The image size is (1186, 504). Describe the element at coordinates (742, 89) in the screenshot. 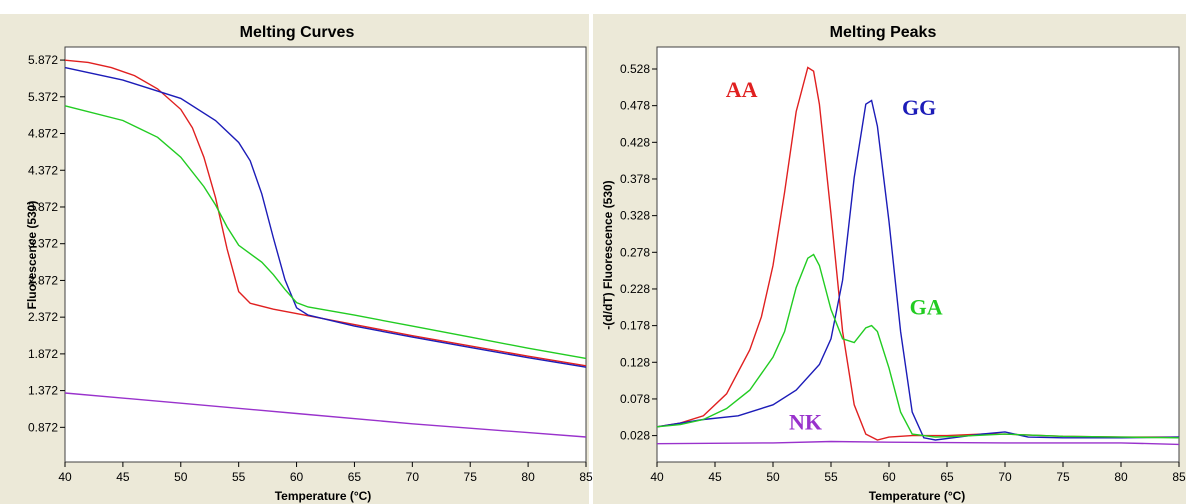

I see `genotype-label-aa: AA` at that location.